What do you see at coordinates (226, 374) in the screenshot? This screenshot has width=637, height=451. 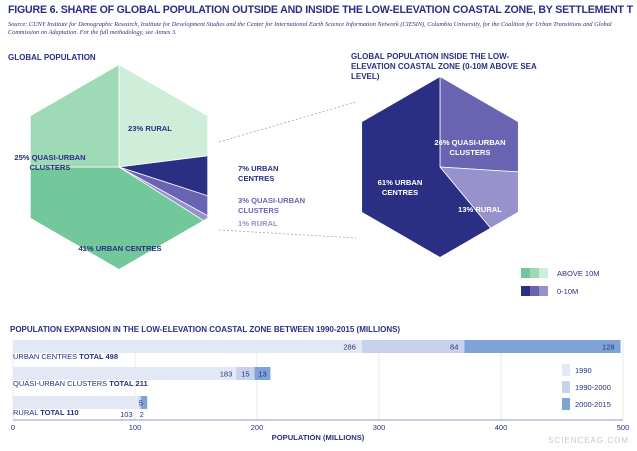 I see `bar-label-1-0: 183` at bounding box center [226, 374].